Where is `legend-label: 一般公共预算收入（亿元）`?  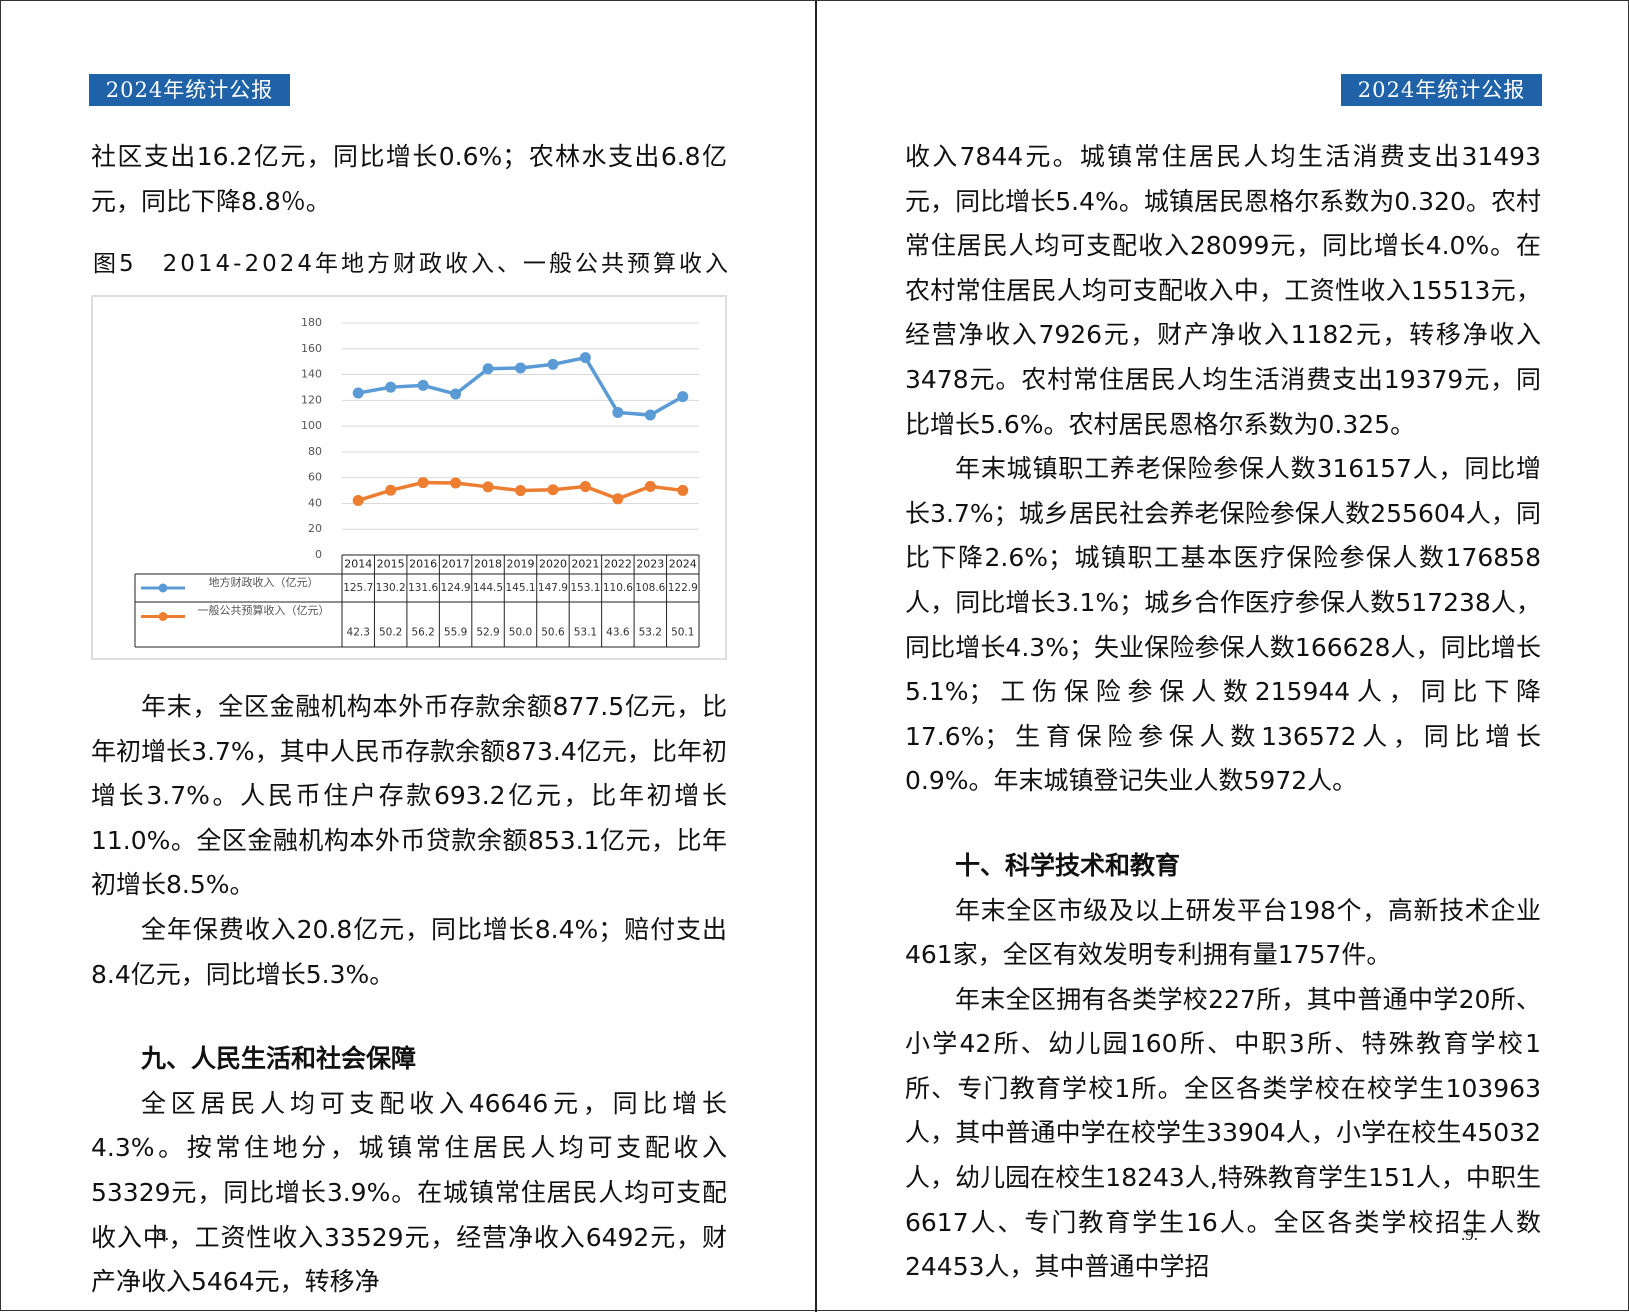 legend-label: 一般公共预算收入（亿元） is located at coordinates (263, 610).